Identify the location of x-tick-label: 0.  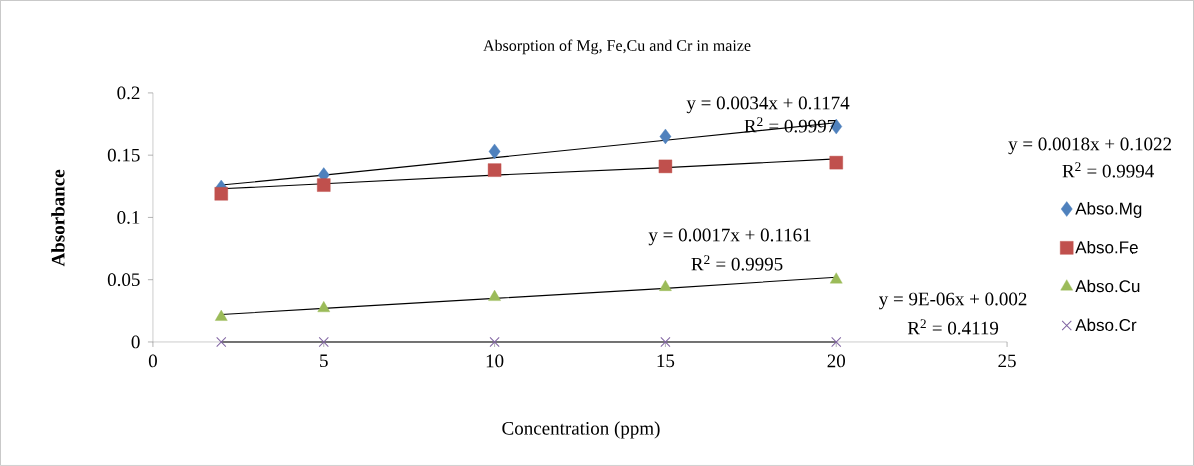
(152, 361).